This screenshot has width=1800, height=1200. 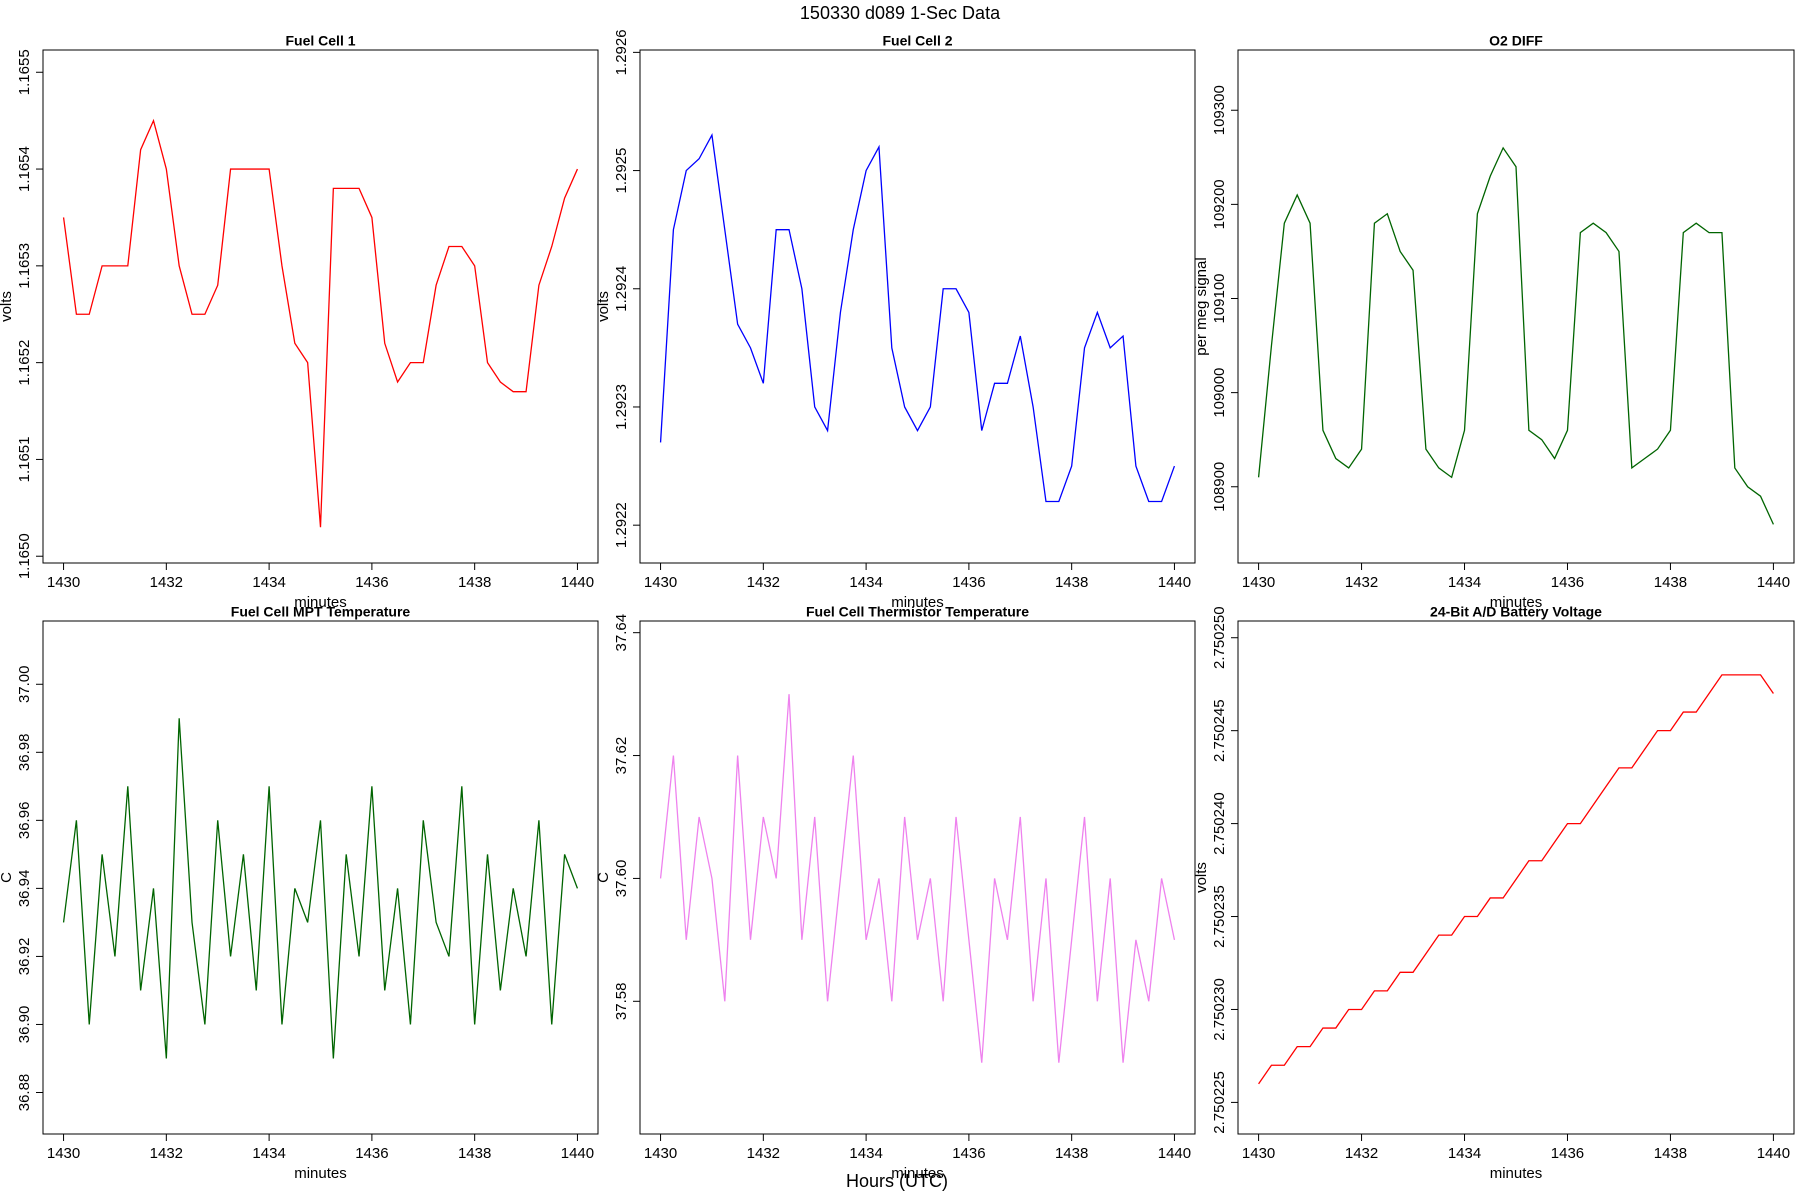 I want to click on panel-title: Fuel Cell Thermistor Temperature, so click(x=917, y=612).